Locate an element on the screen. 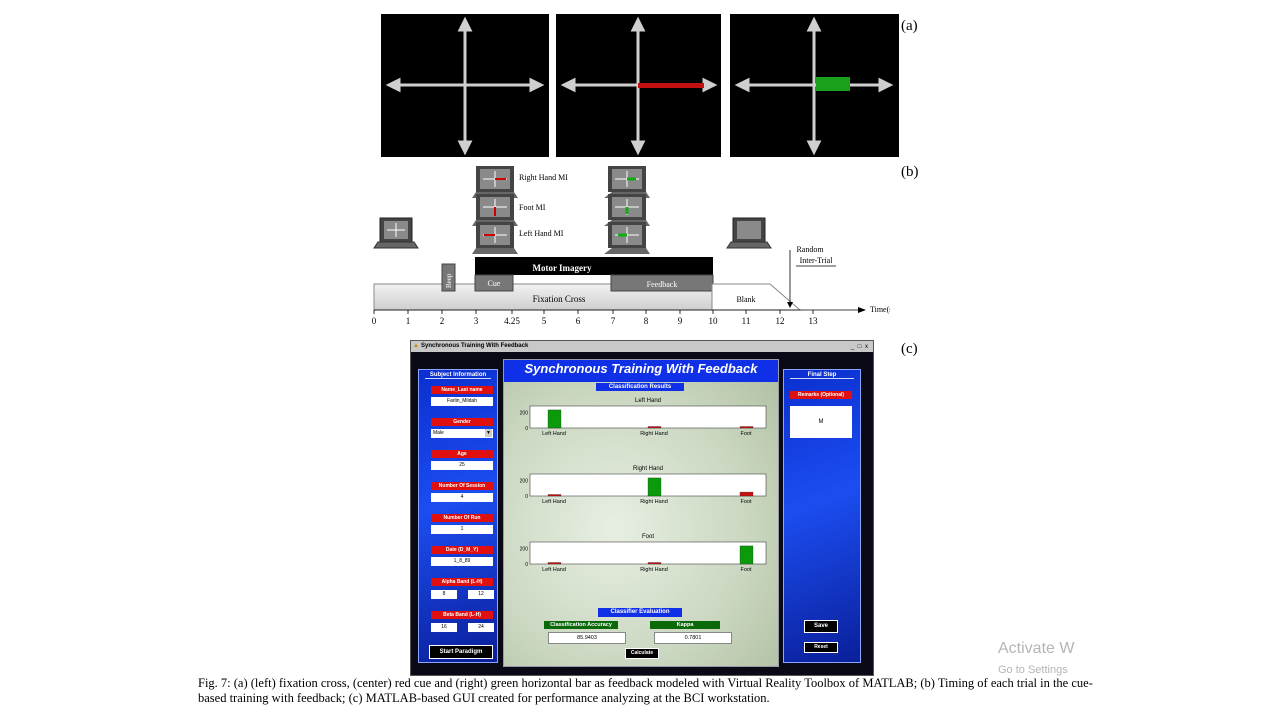 Image resolution: width=1280 pixels, height=720 pixels. kappa-value: 0.7801 is located at coordinates (693, 638).